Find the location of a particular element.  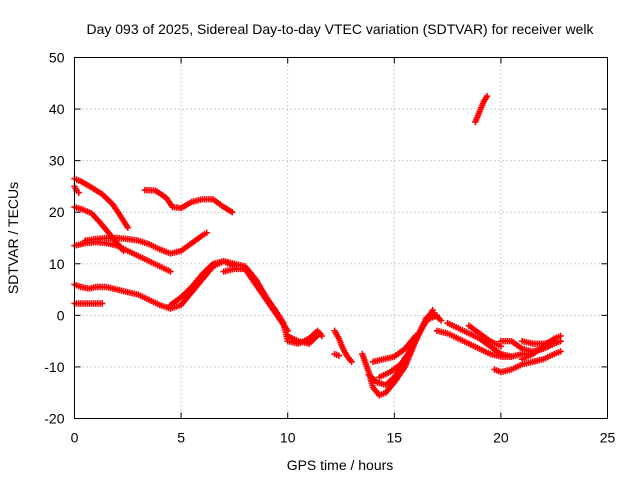

y-axis-label: SDTVAR / TECUs is located at coordinates (13, 238).